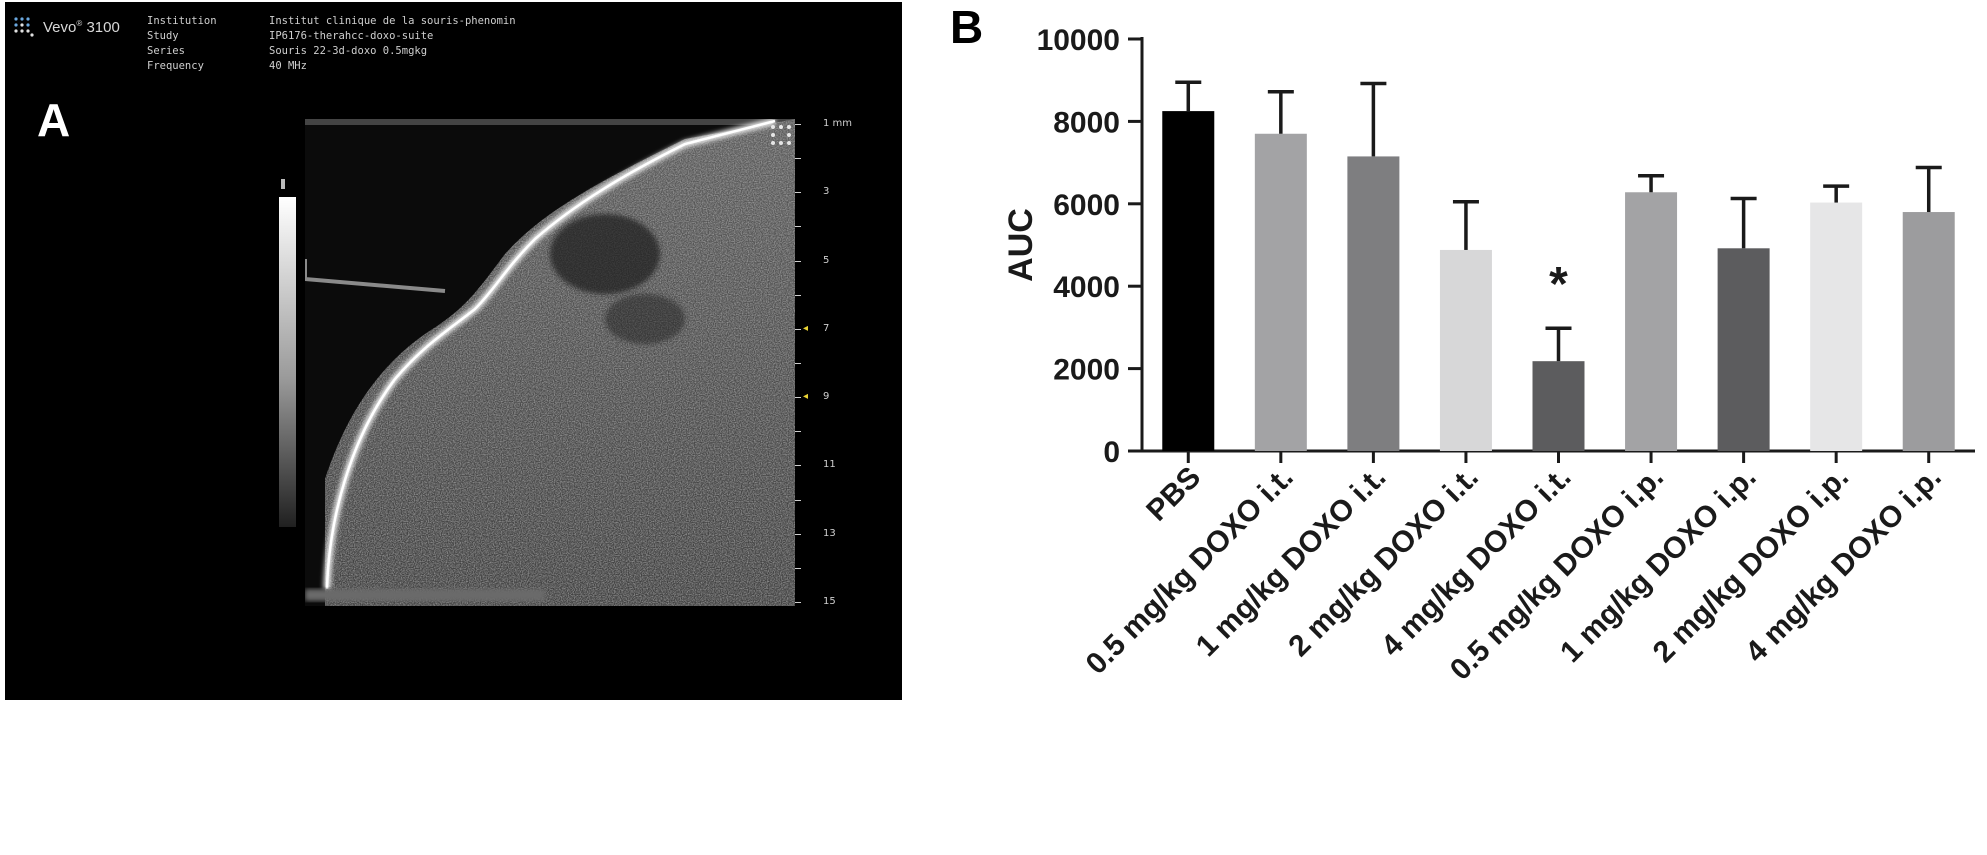  Describe the element at coordinates (331, 66) in the screenshot. I see `metadata-row-frequency: Frequency 40 MHz` at that location.